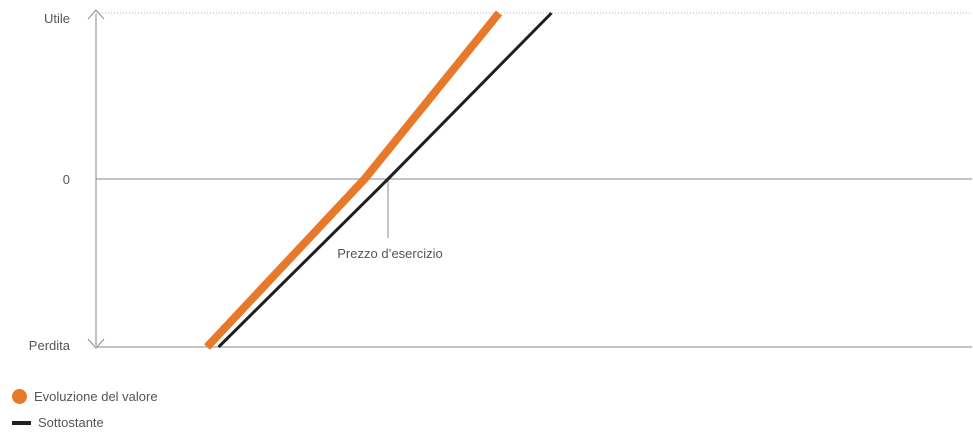  What do you see at coordinates (21, 423) in the screenshot?
I see `legend-swatch-bar` at bounding box center [21, 423].